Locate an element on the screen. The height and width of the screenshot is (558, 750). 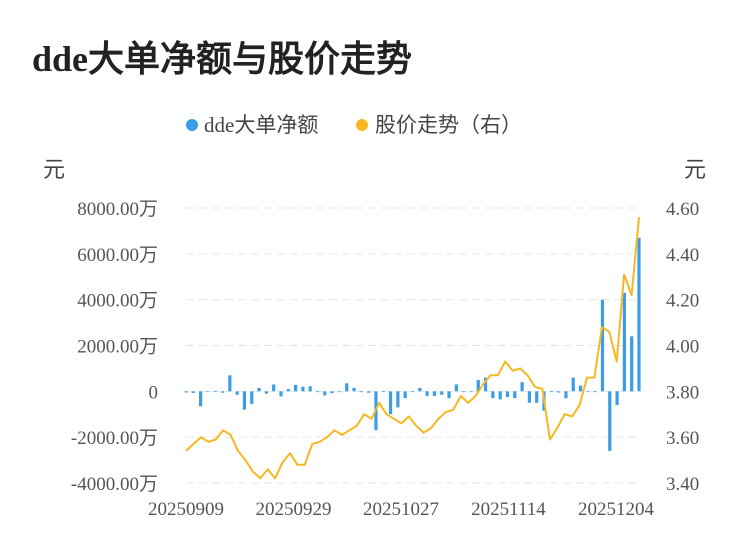
right-tick-label: 3.40 is located at coordinates (682, 484).